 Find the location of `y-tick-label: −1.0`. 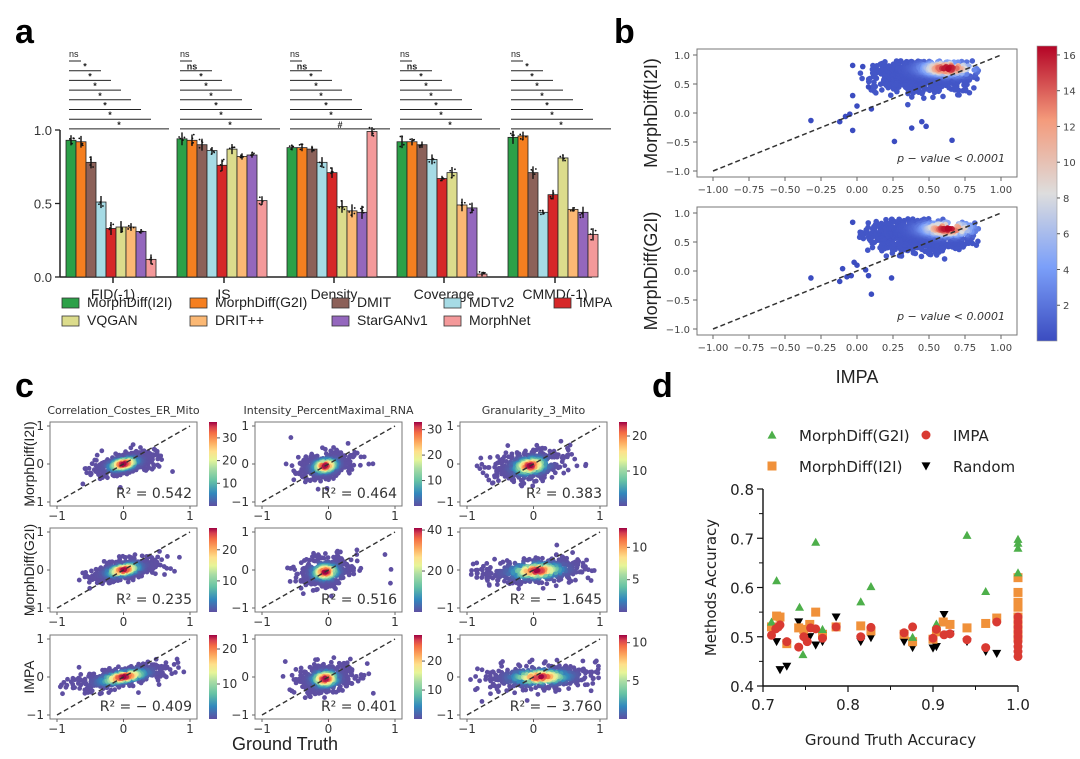

y-tick-label: −1.0 is located at coordinates (678, 330).